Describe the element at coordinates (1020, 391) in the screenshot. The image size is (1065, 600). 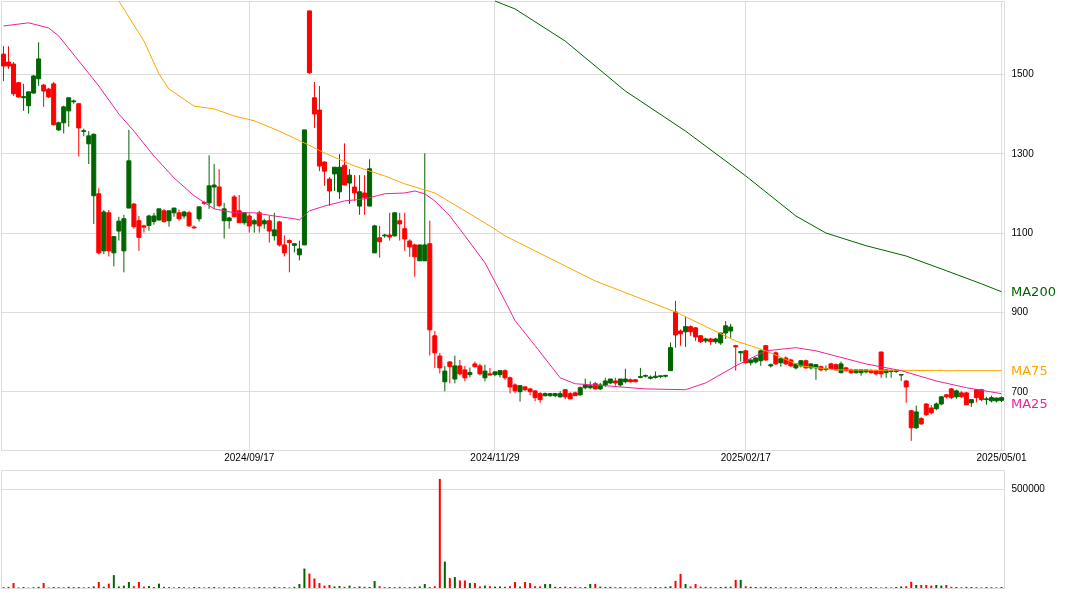
I see `y-tick-label: 700` at that location.